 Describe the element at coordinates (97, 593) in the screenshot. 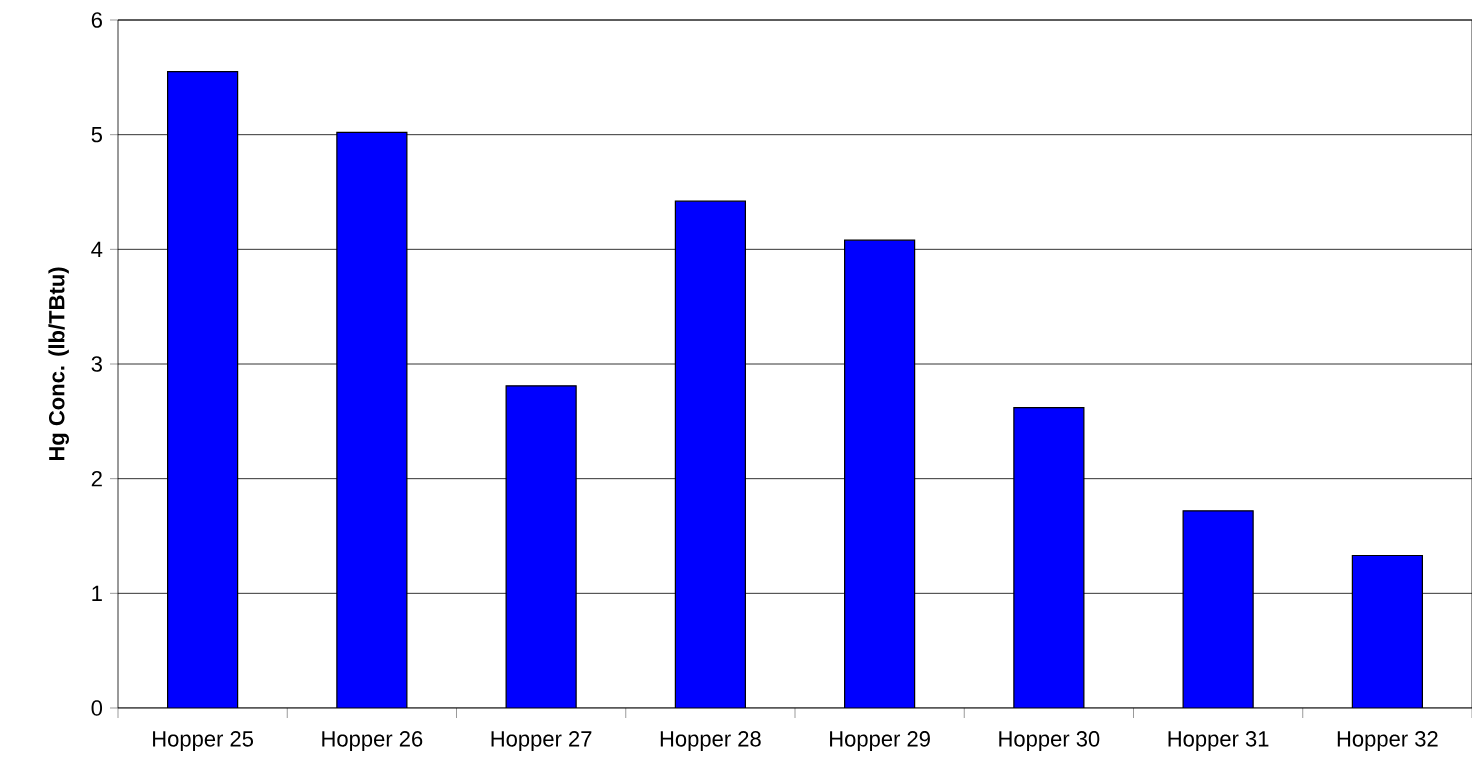

I see `y-tick-label: 1` at that location.